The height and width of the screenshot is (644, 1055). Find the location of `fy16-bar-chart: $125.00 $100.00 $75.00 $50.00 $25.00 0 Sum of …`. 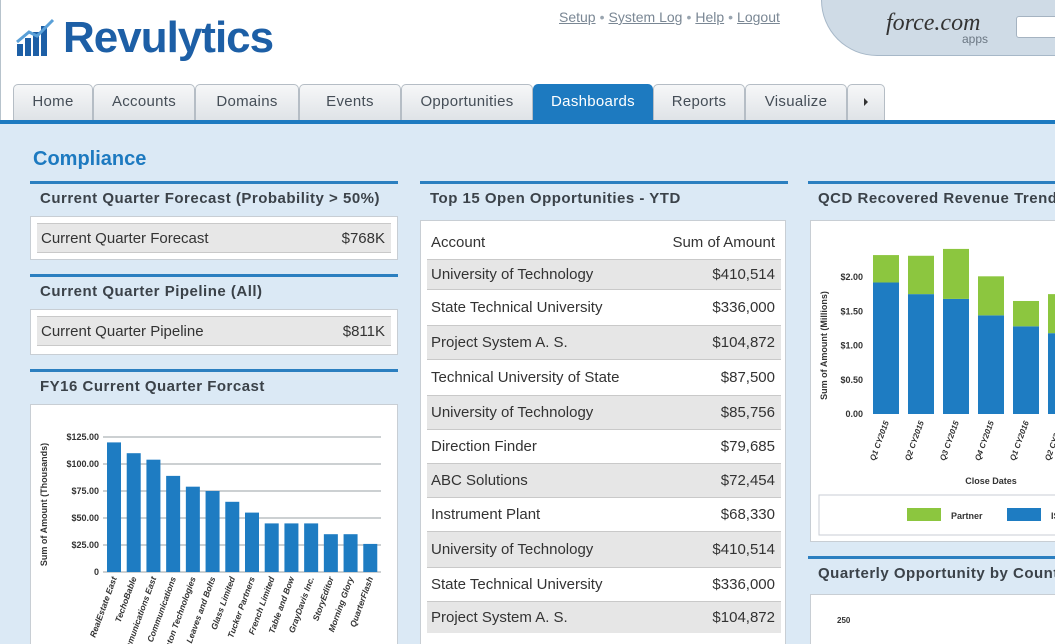

fy16-bar-chart: $125.00 $100.00 $75.00 $50.00 $25.00 0 Sum of … is located at coordinates (214, 524).